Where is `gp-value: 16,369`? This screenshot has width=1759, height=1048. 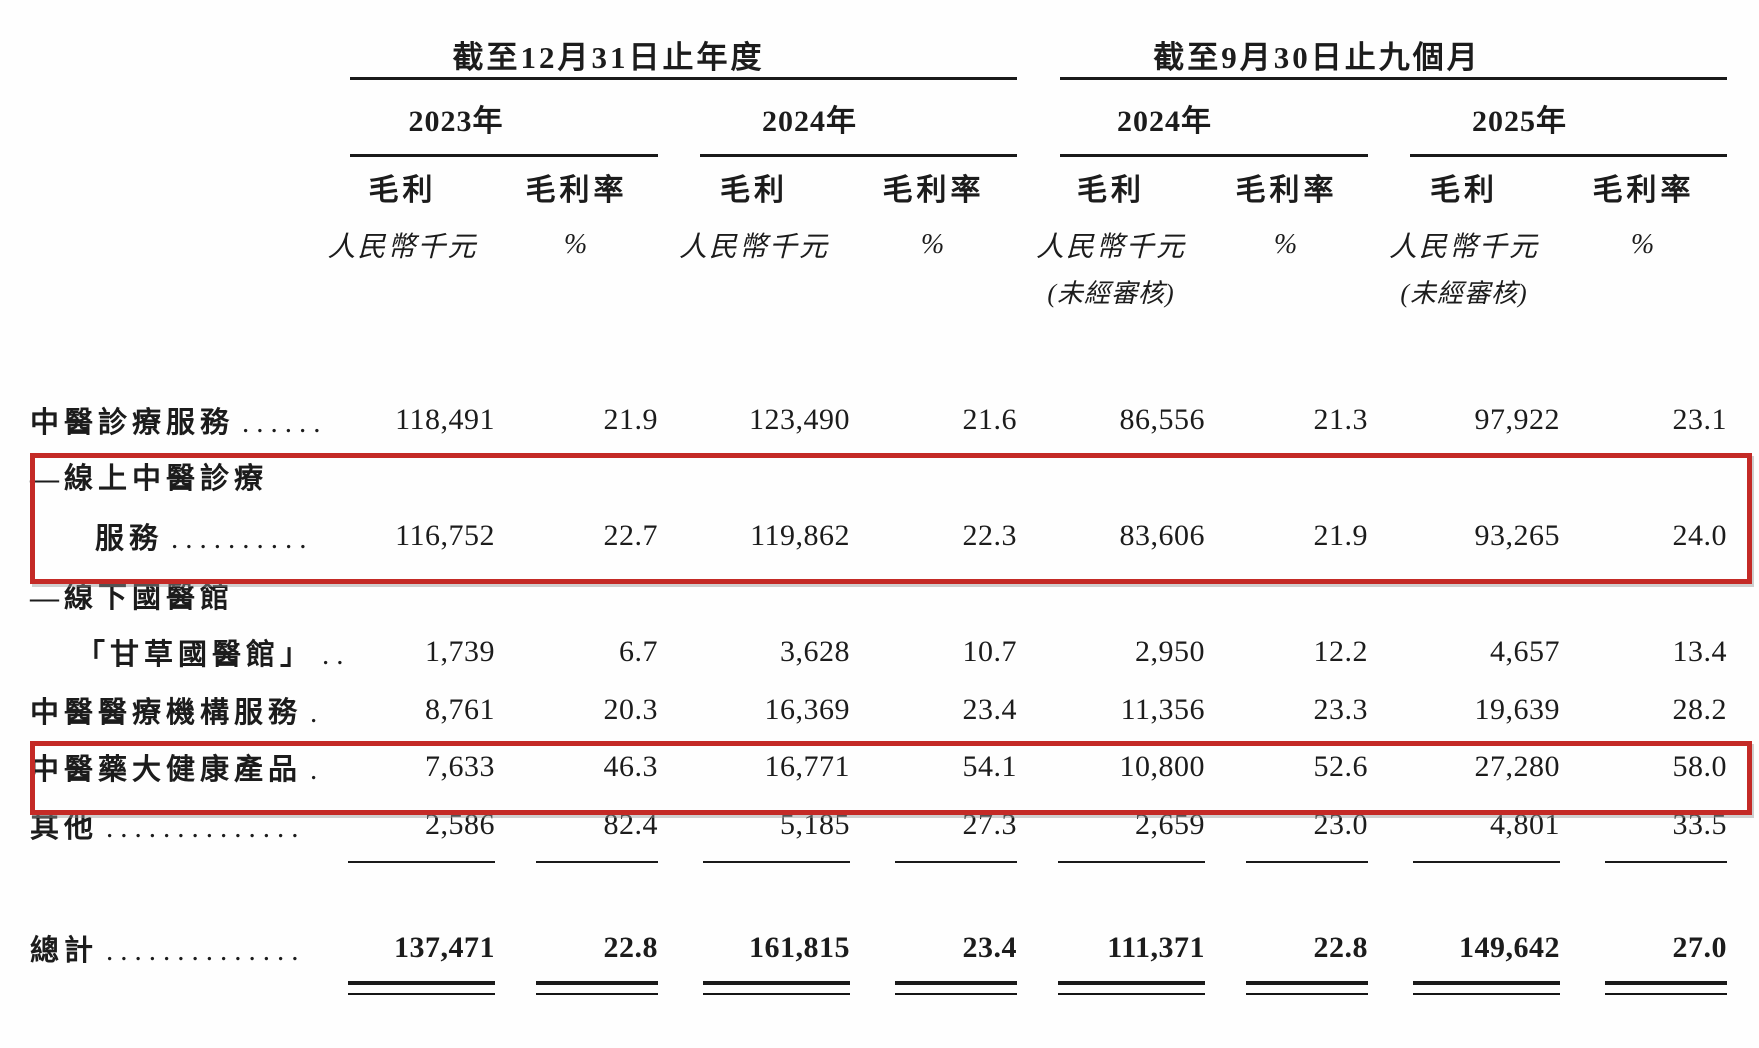
gp-value: 16,369 is located at coordinates (807, 709).